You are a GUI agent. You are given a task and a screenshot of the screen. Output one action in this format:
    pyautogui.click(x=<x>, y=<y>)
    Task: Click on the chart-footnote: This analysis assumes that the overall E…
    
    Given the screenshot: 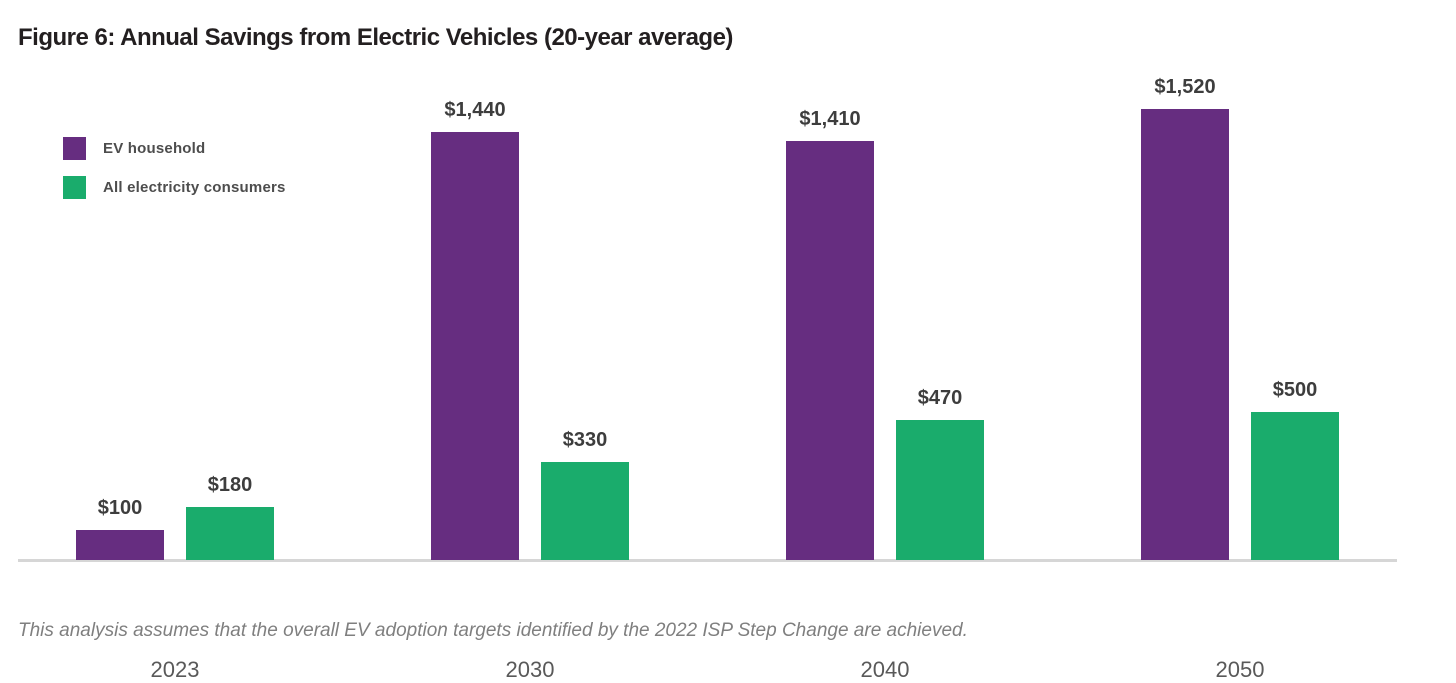 What is the action you would take?
    pyautogui.click(x=493, y=630)
    